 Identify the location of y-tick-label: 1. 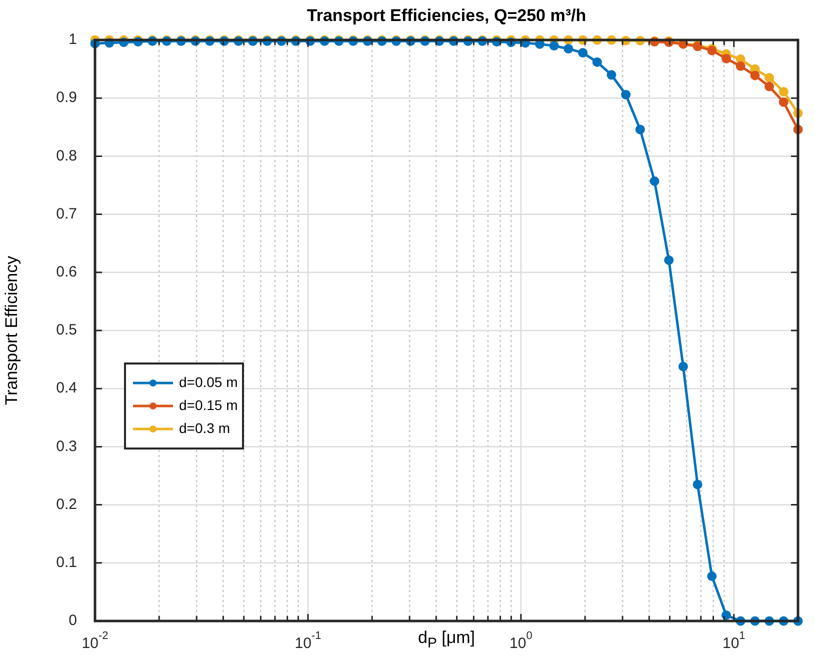
(72, 39).